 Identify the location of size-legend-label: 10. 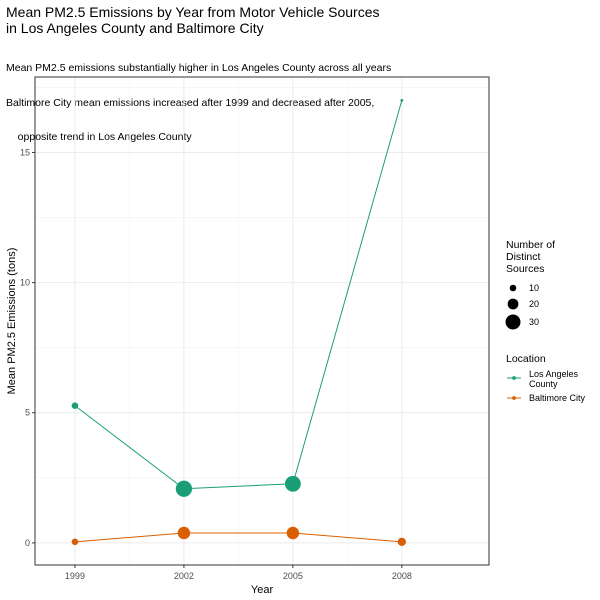
(534, 288).